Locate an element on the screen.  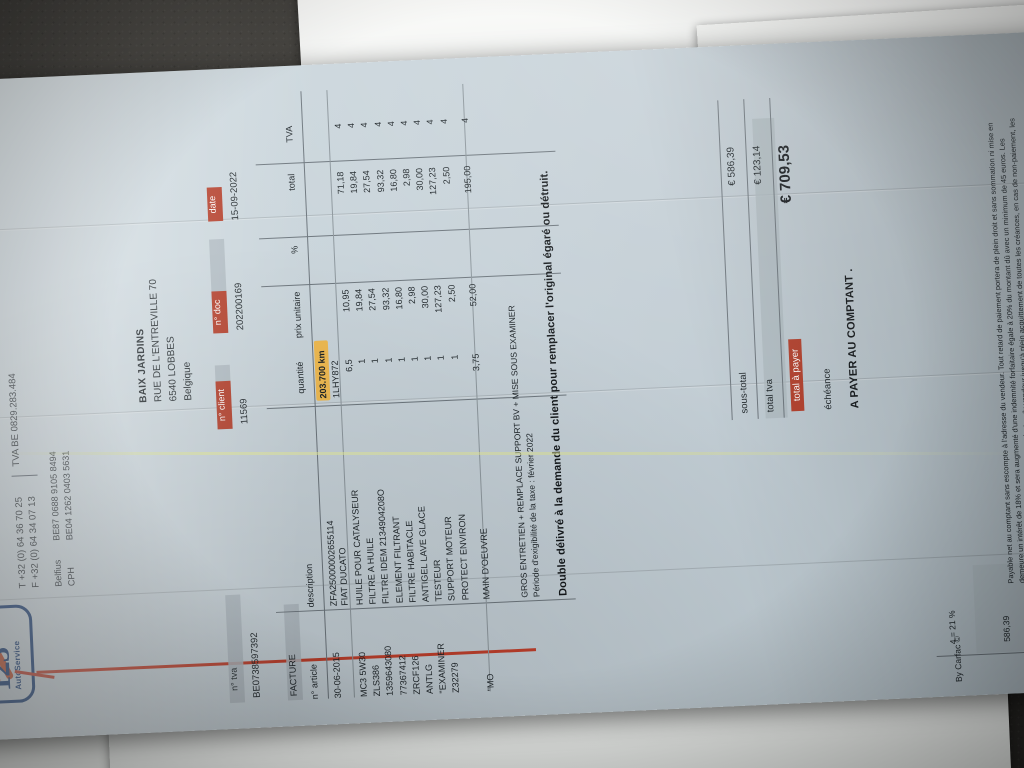
client-value: 11569 is located at coordinates (244, 411).